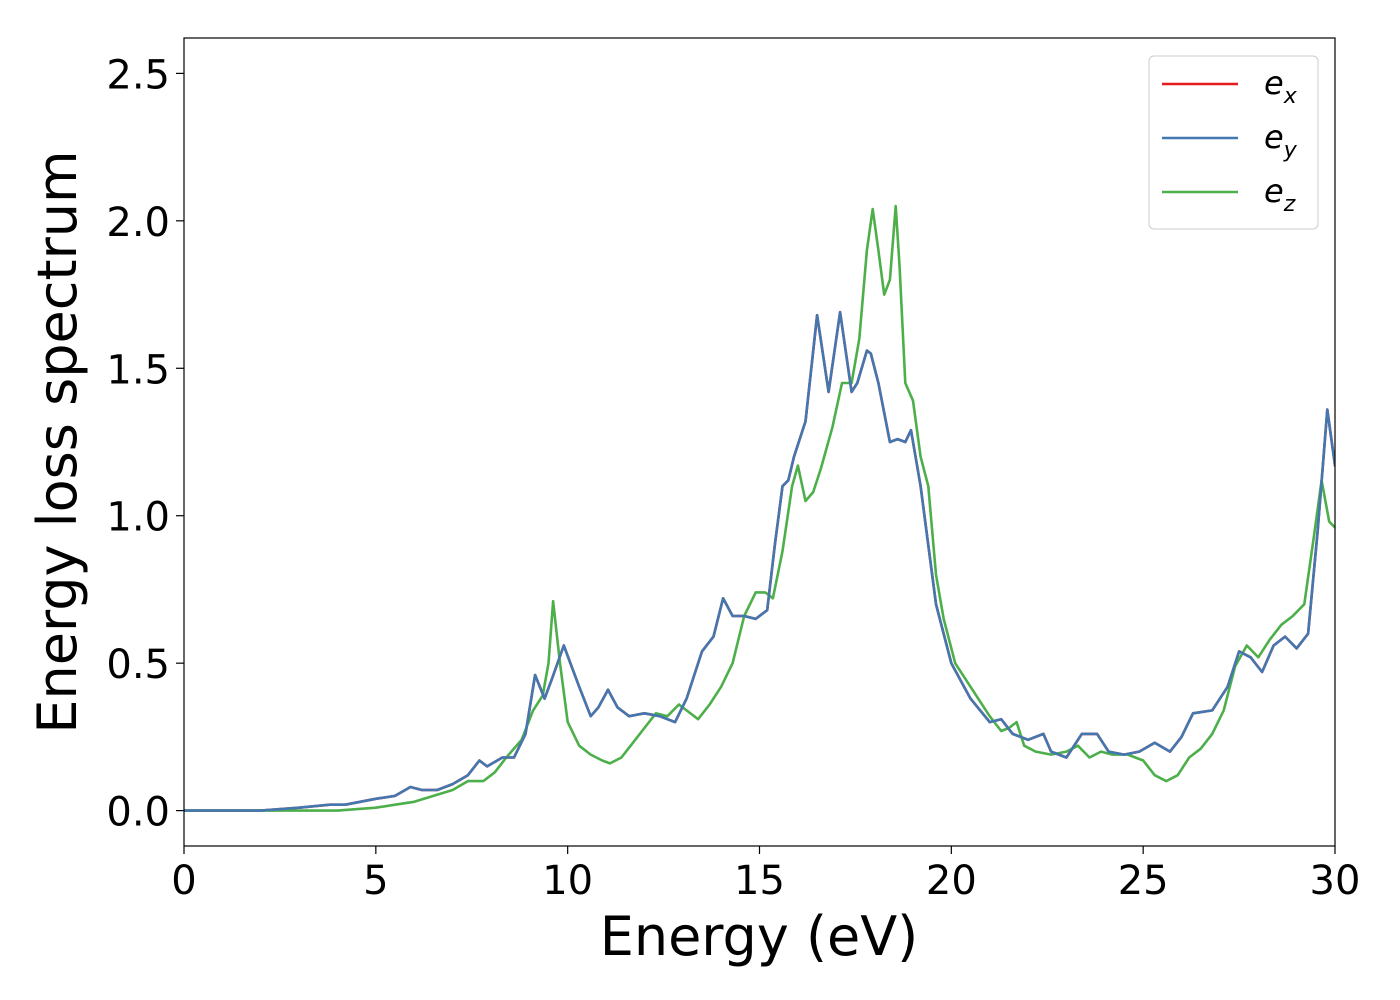 This screenshot has width=1400, height=1000. Describe the element at coordinates (138, 813) in the screenshot. I see `y-tick-label: 0.0` at that location.